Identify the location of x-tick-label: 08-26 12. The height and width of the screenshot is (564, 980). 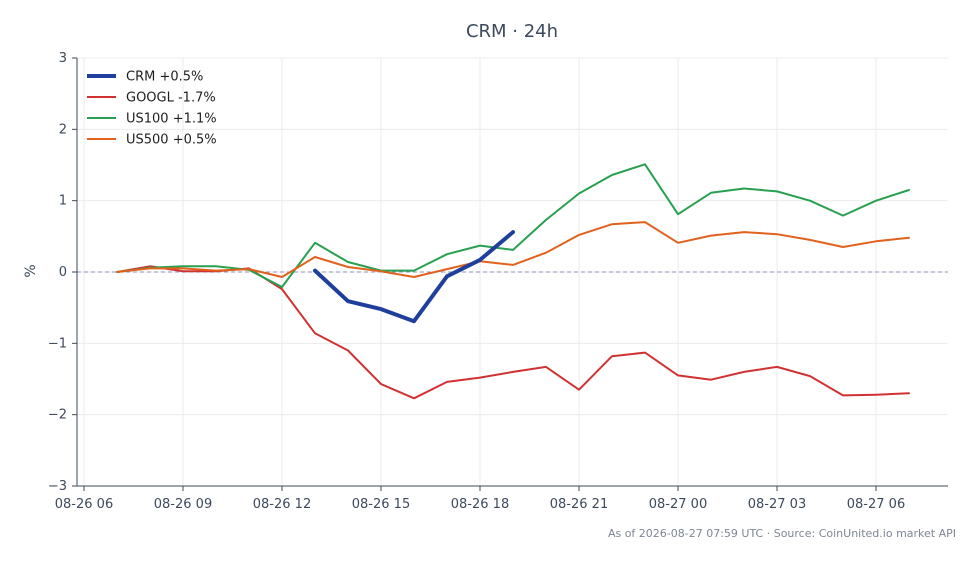
(282, 504).